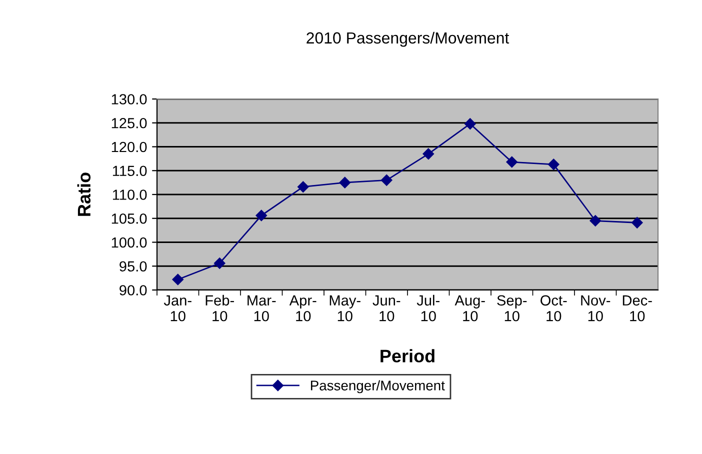 The height and width of the screenshot is (454, 702). What do you see at coordinates (407, 355) in the screenshot?
I see `x-axis-title: Period` at bounding box center [407, 355].